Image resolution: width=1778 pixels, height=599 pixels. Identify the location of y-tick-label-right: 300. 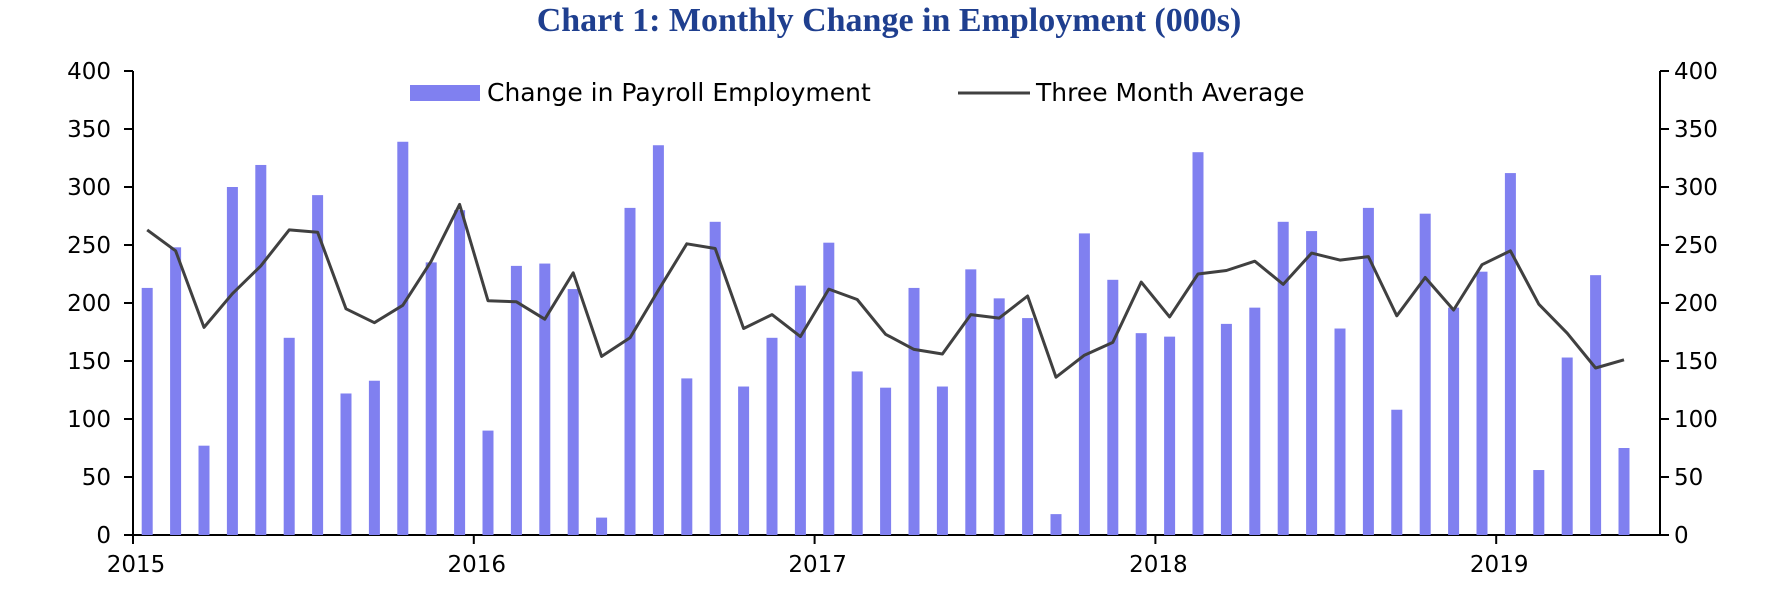
(1696, 188).